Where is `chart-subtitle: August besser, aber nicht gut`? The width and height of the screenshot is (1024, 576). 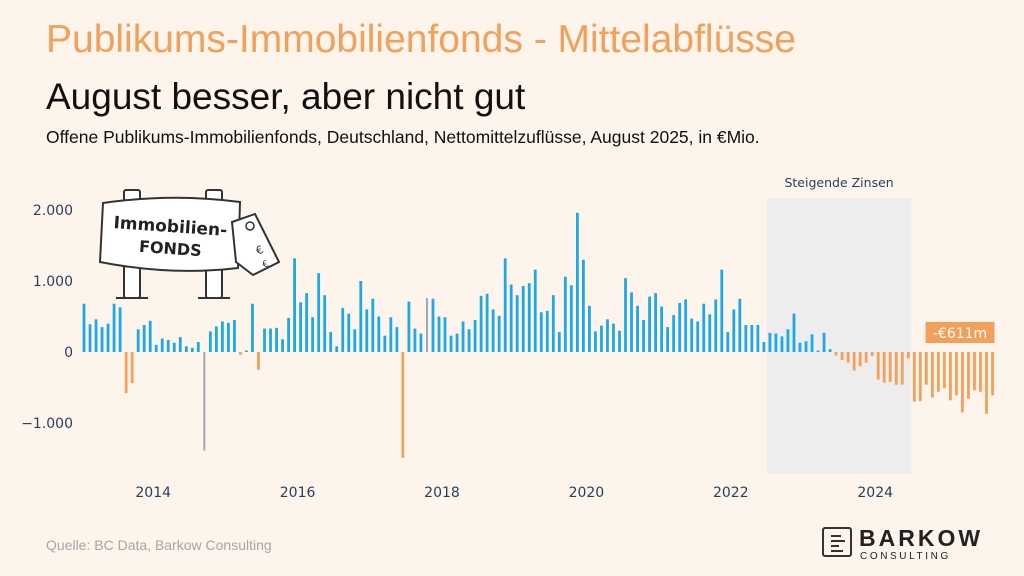
chart-subtitle: August besser, aber nicht gut is located at coordinates (286, 96).